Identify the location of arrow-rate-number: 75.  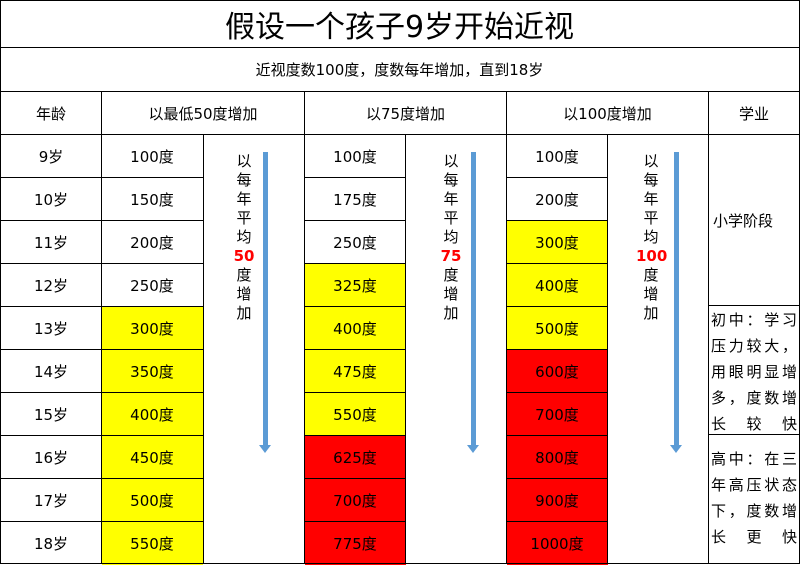
(451, 256).